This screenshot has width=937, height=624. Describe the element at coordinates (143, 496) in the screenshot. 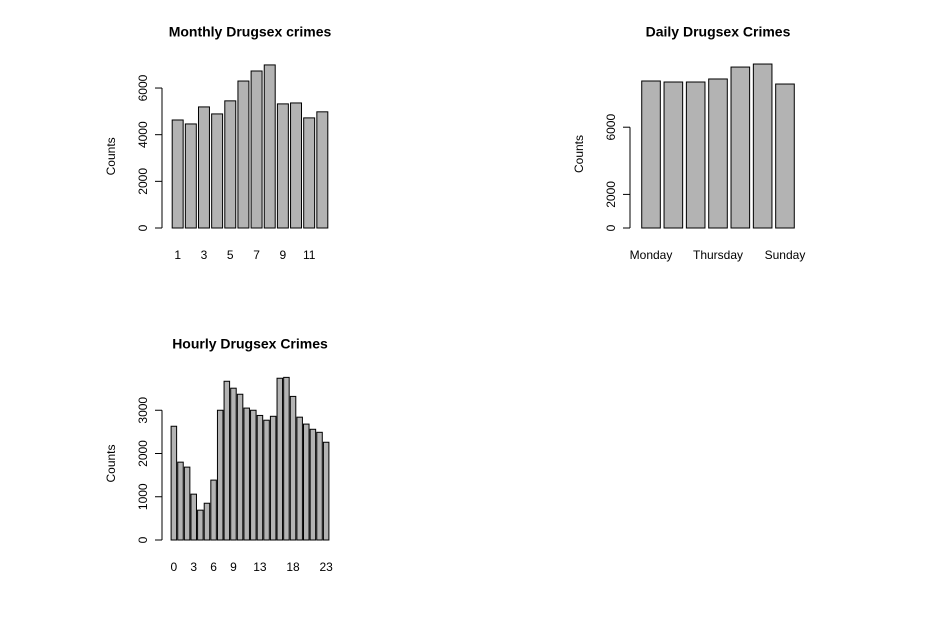

I see `y-tick-label: 1000` at that location.